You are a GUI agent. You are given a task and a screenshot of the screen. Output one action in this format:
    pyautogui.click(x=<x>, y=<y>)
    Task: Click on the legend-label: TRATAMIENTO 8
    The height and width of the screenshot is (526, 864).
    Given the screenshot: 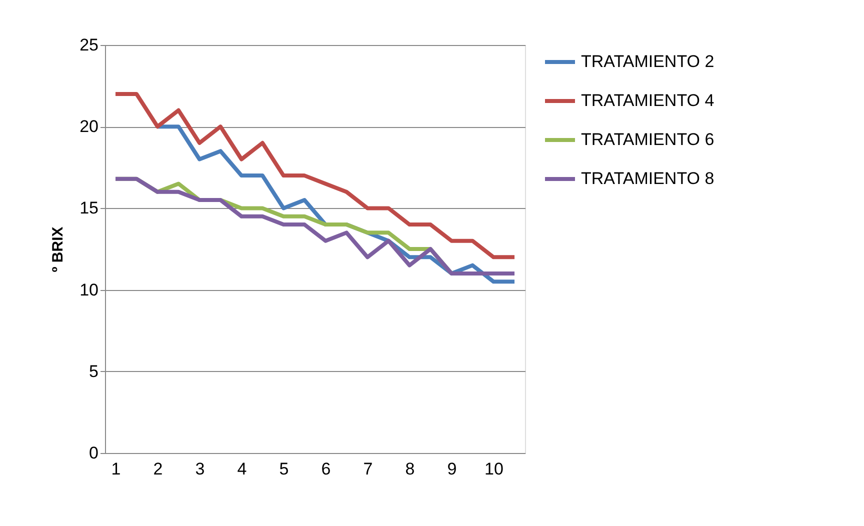 What is the action you would take?
    pyautogui.click(x=647, y=178)
    